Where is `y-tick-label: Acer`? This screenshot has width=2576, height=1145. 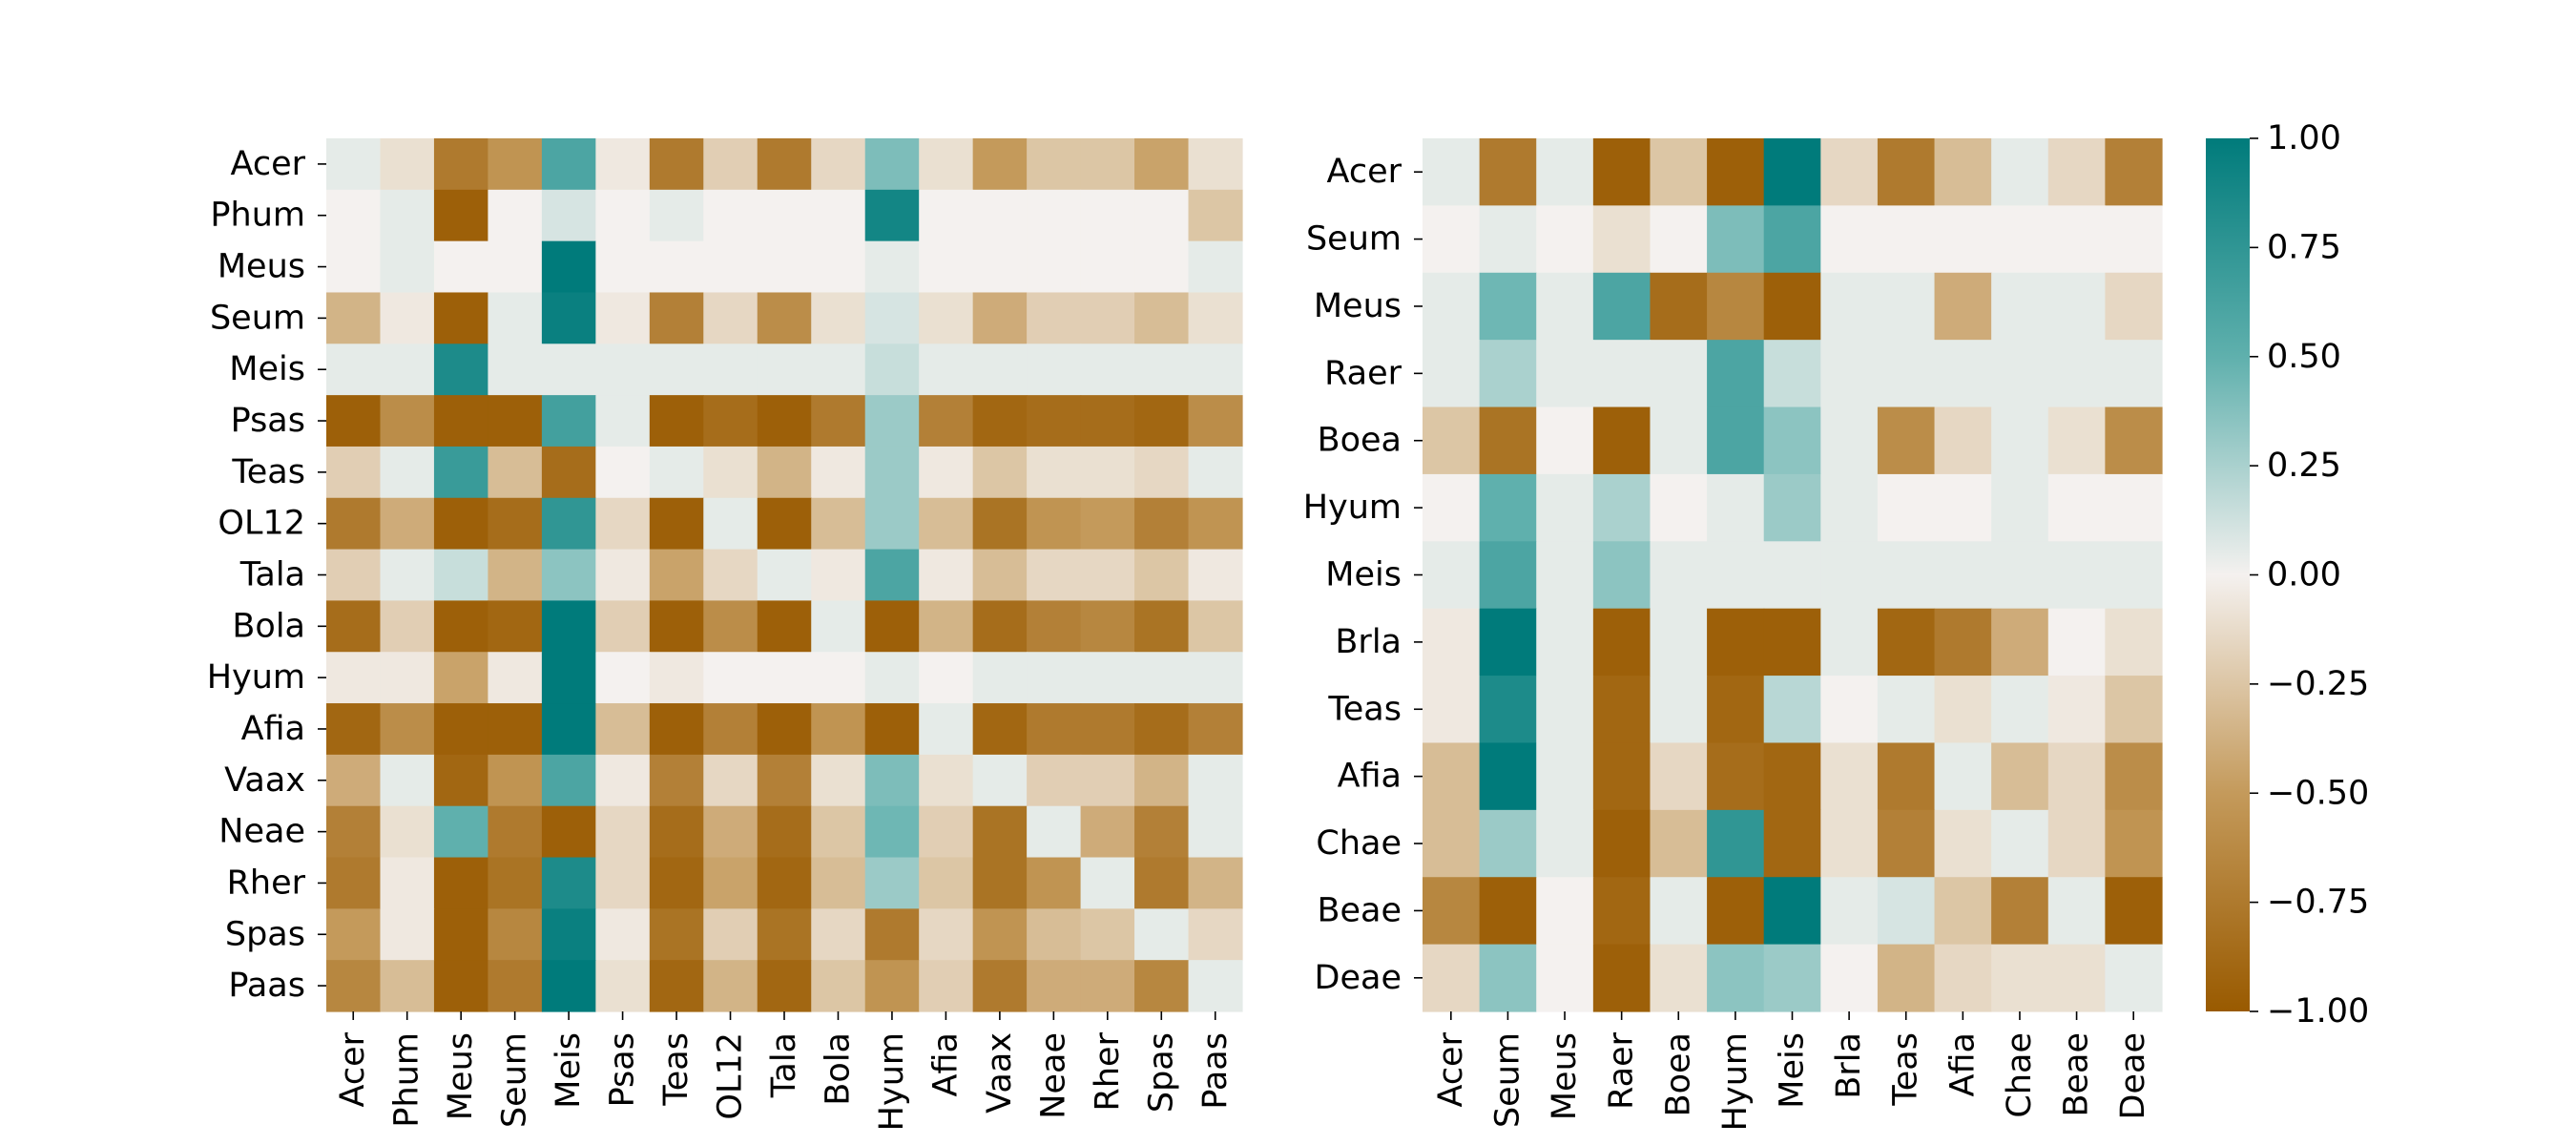
y-tick-label: Acer is located at coordinates (268, 164).